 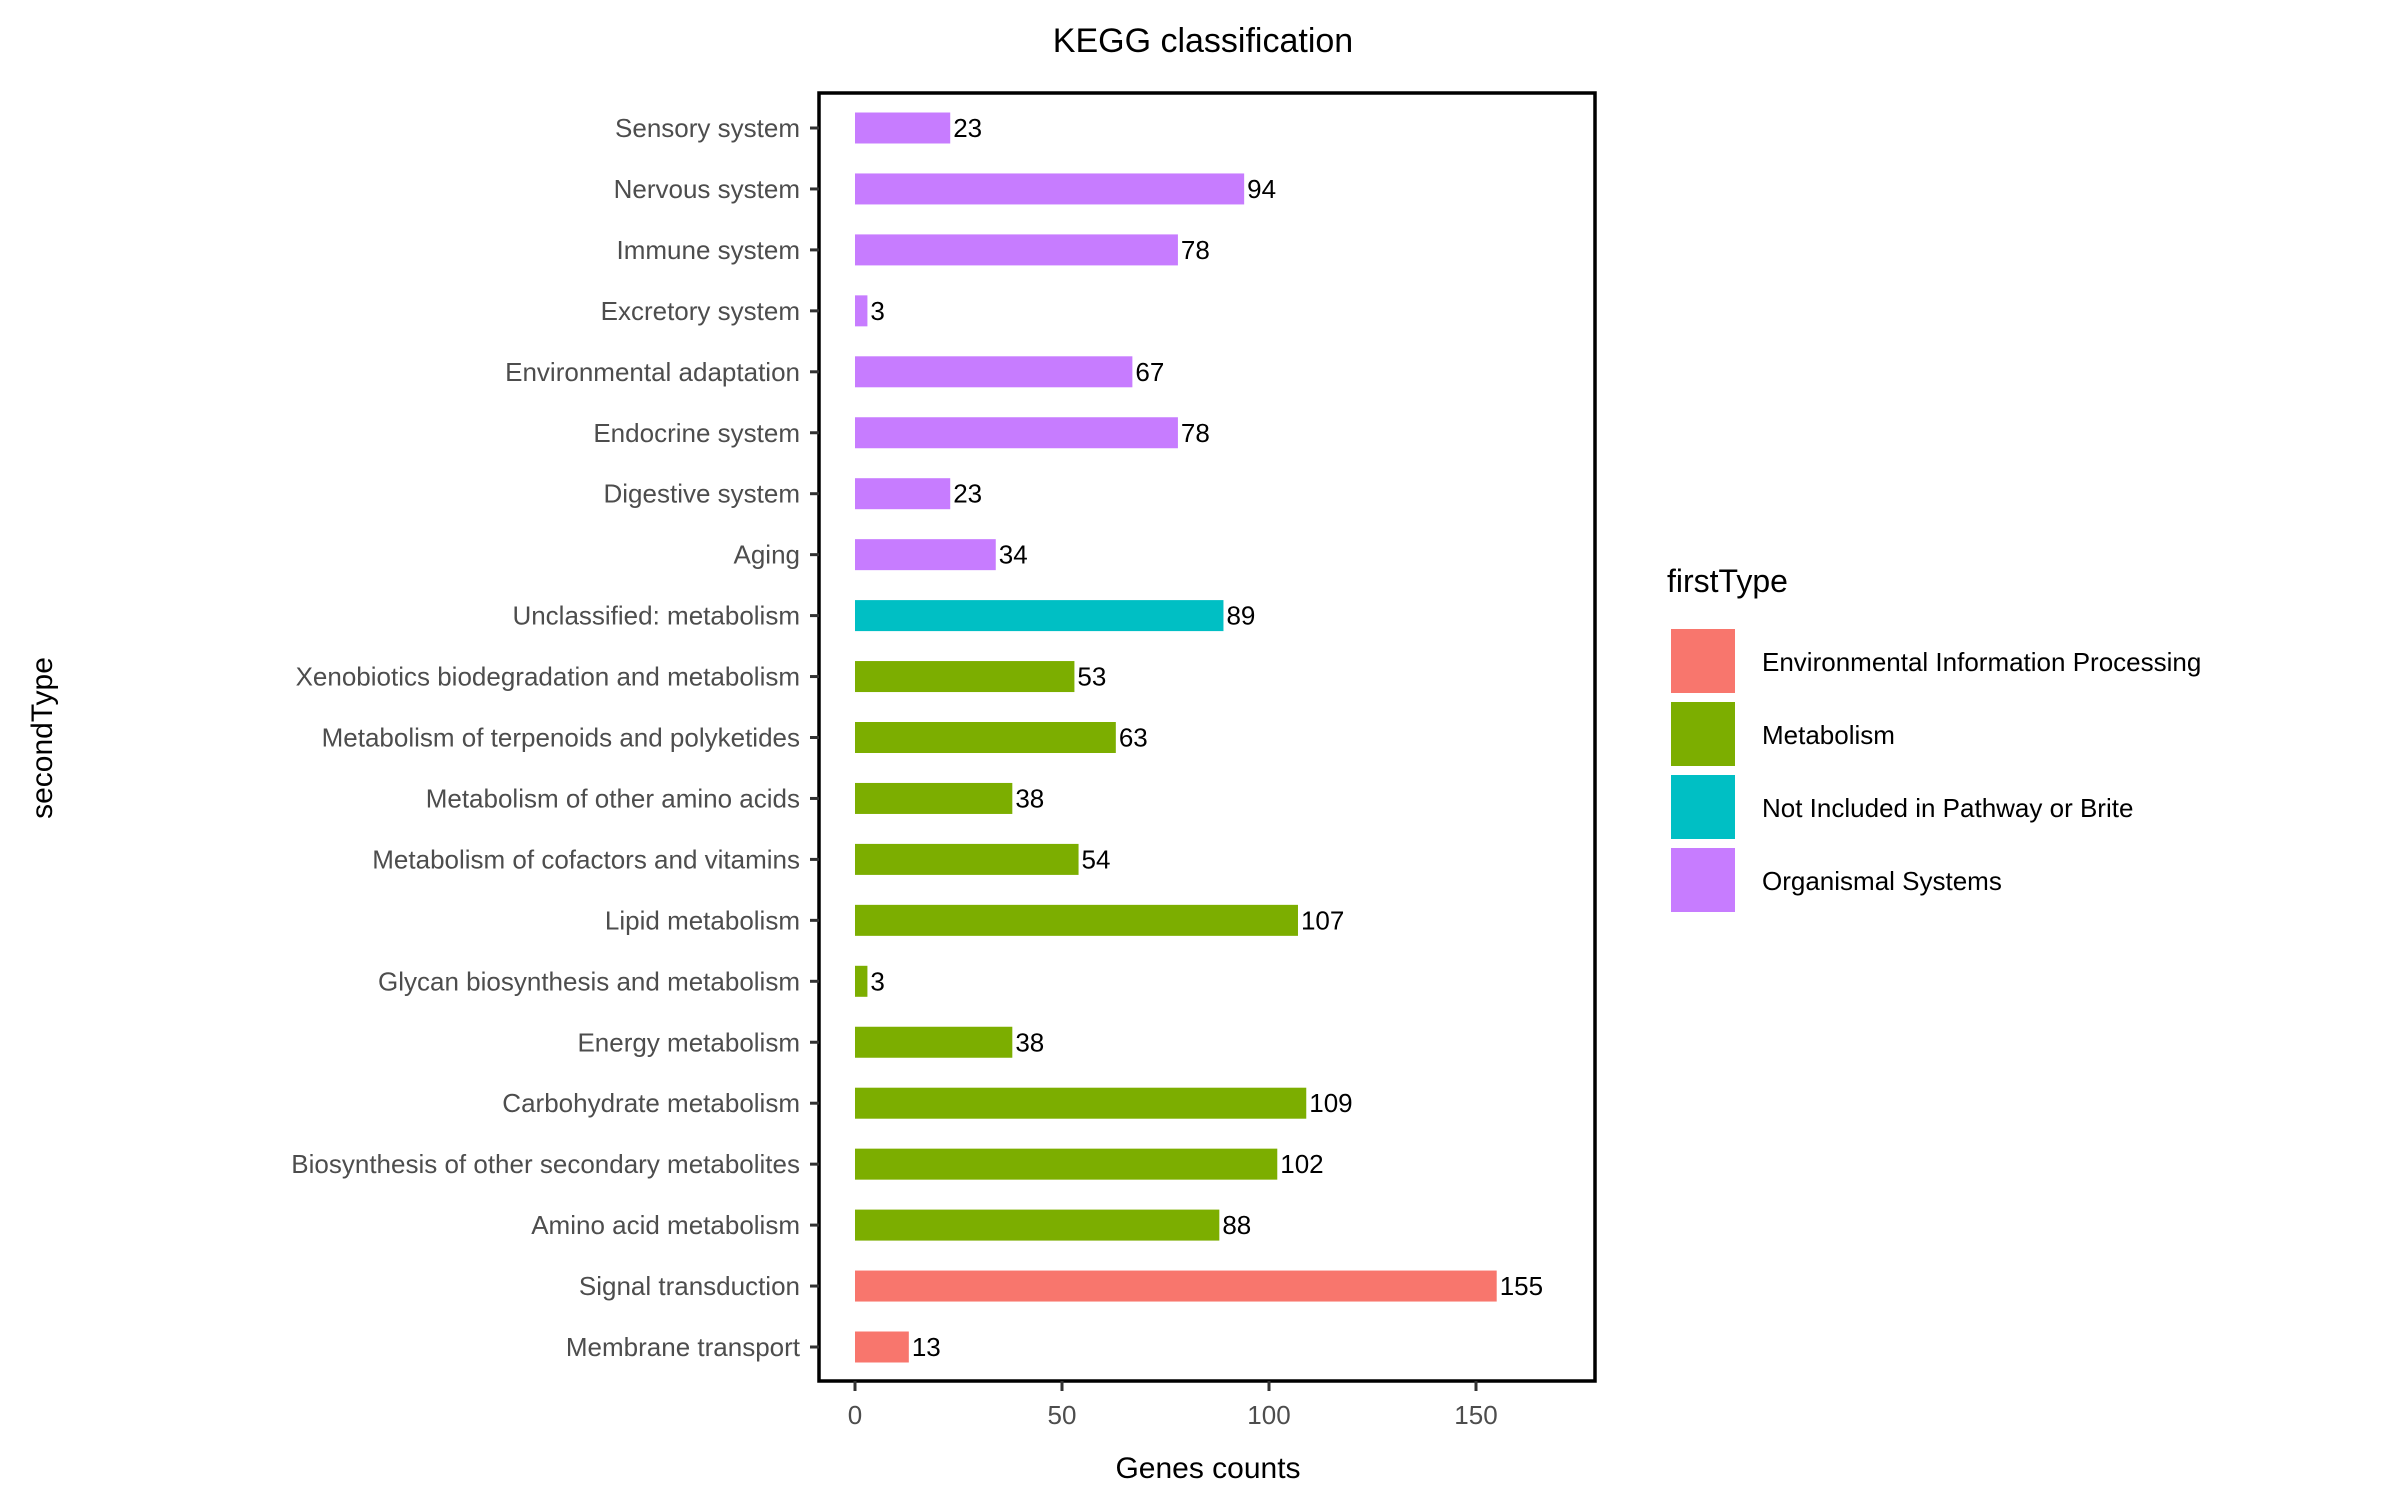 I want to click on y-tick-label: Carbohydrate metabolism, so click(x=651, y=1103).